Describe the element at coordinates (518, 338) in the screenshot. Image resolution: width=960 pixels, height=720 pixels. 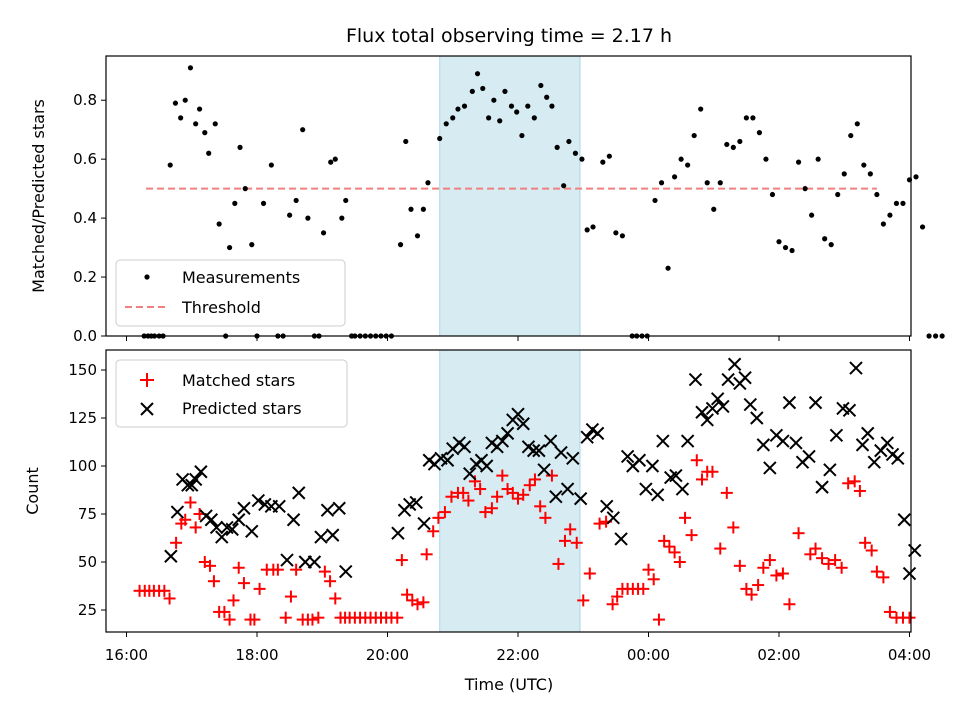
I see `top-x-ticks` at that location.